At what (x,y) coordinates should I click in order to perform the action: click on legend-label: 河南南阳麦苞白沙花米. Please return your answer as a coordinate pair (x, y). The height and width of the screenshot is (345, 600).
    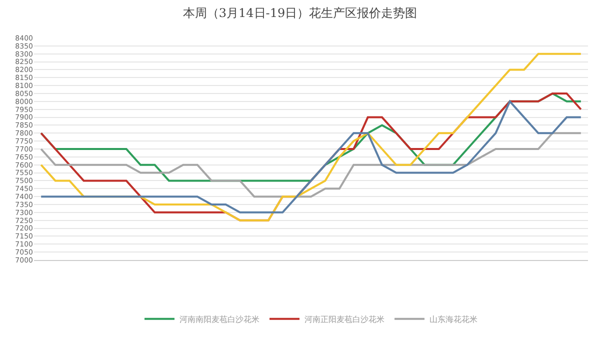
    Looking at the image, I should click on (220, 319).